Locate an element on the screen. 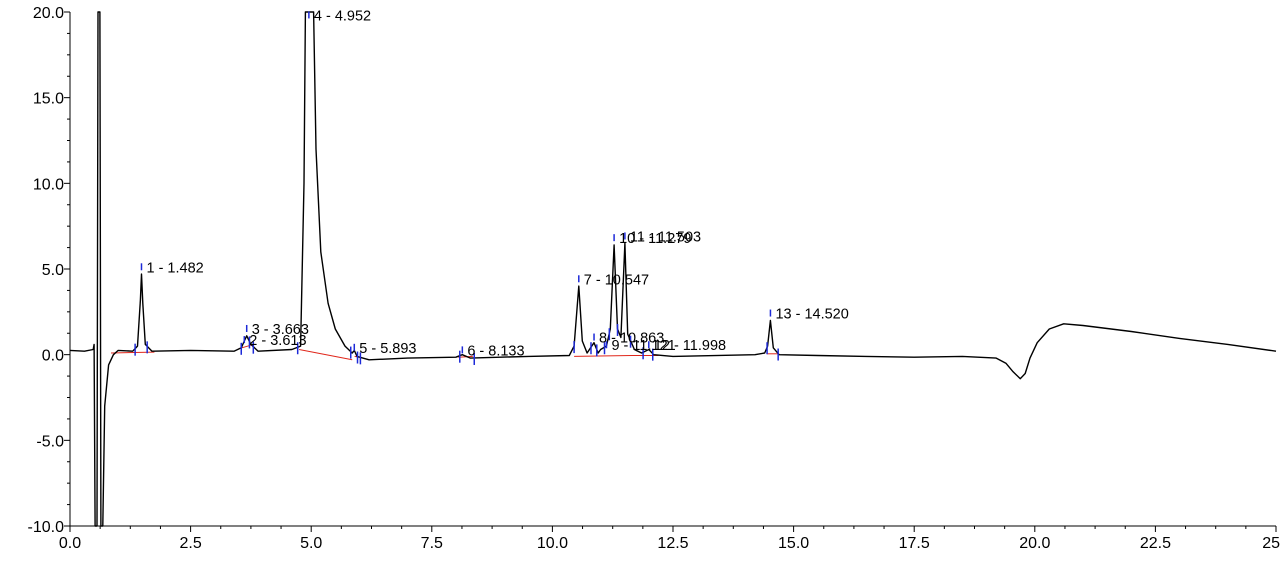 The height and width of the screenshot is (561, 1282). peak-label: 4 - 4.952 is located at coordinates (342, 16).